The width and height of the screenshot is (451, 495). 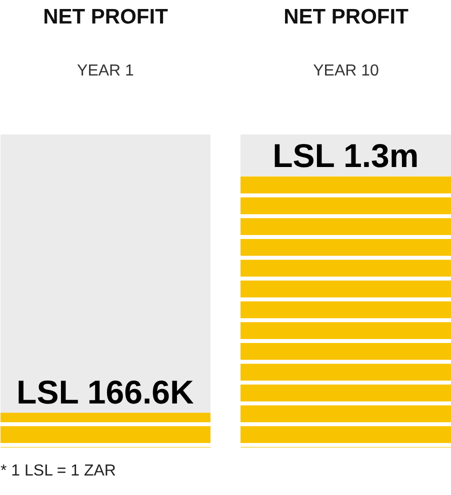 I want to click on x-tick-label: YEAR 1, so click(x=105, y=71).